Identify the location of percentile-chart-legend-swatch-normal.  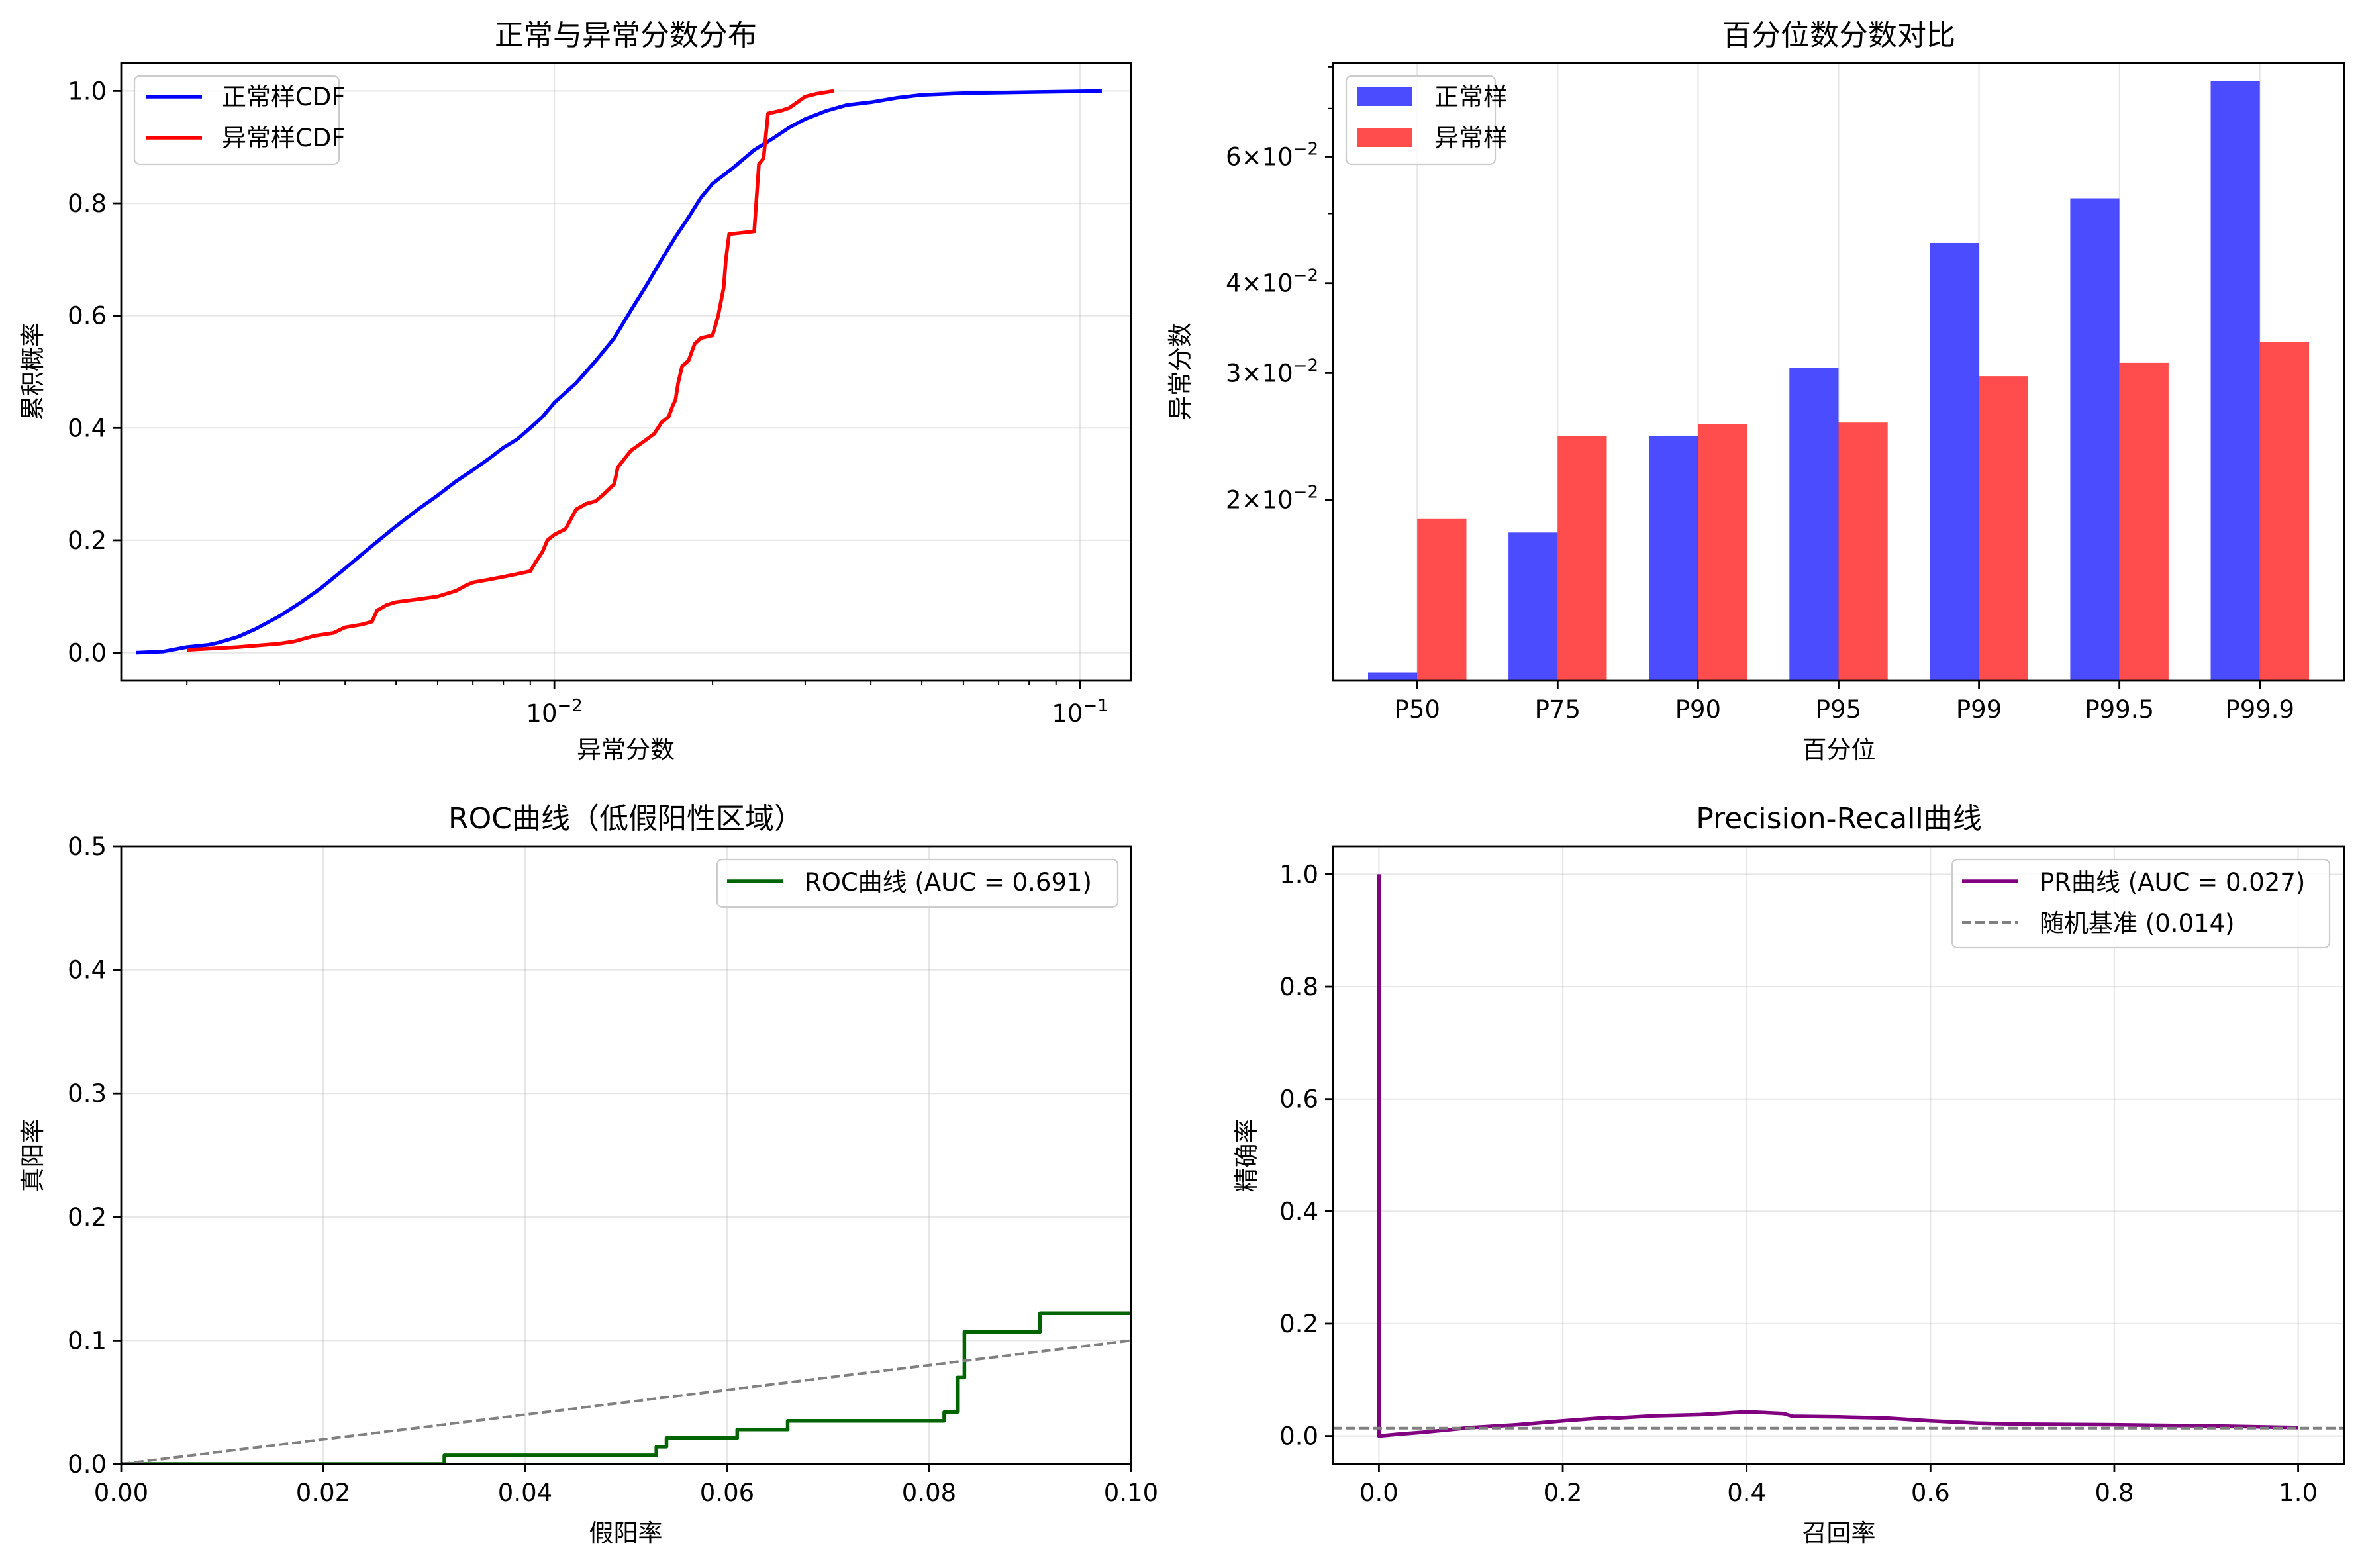
(1384, 96).